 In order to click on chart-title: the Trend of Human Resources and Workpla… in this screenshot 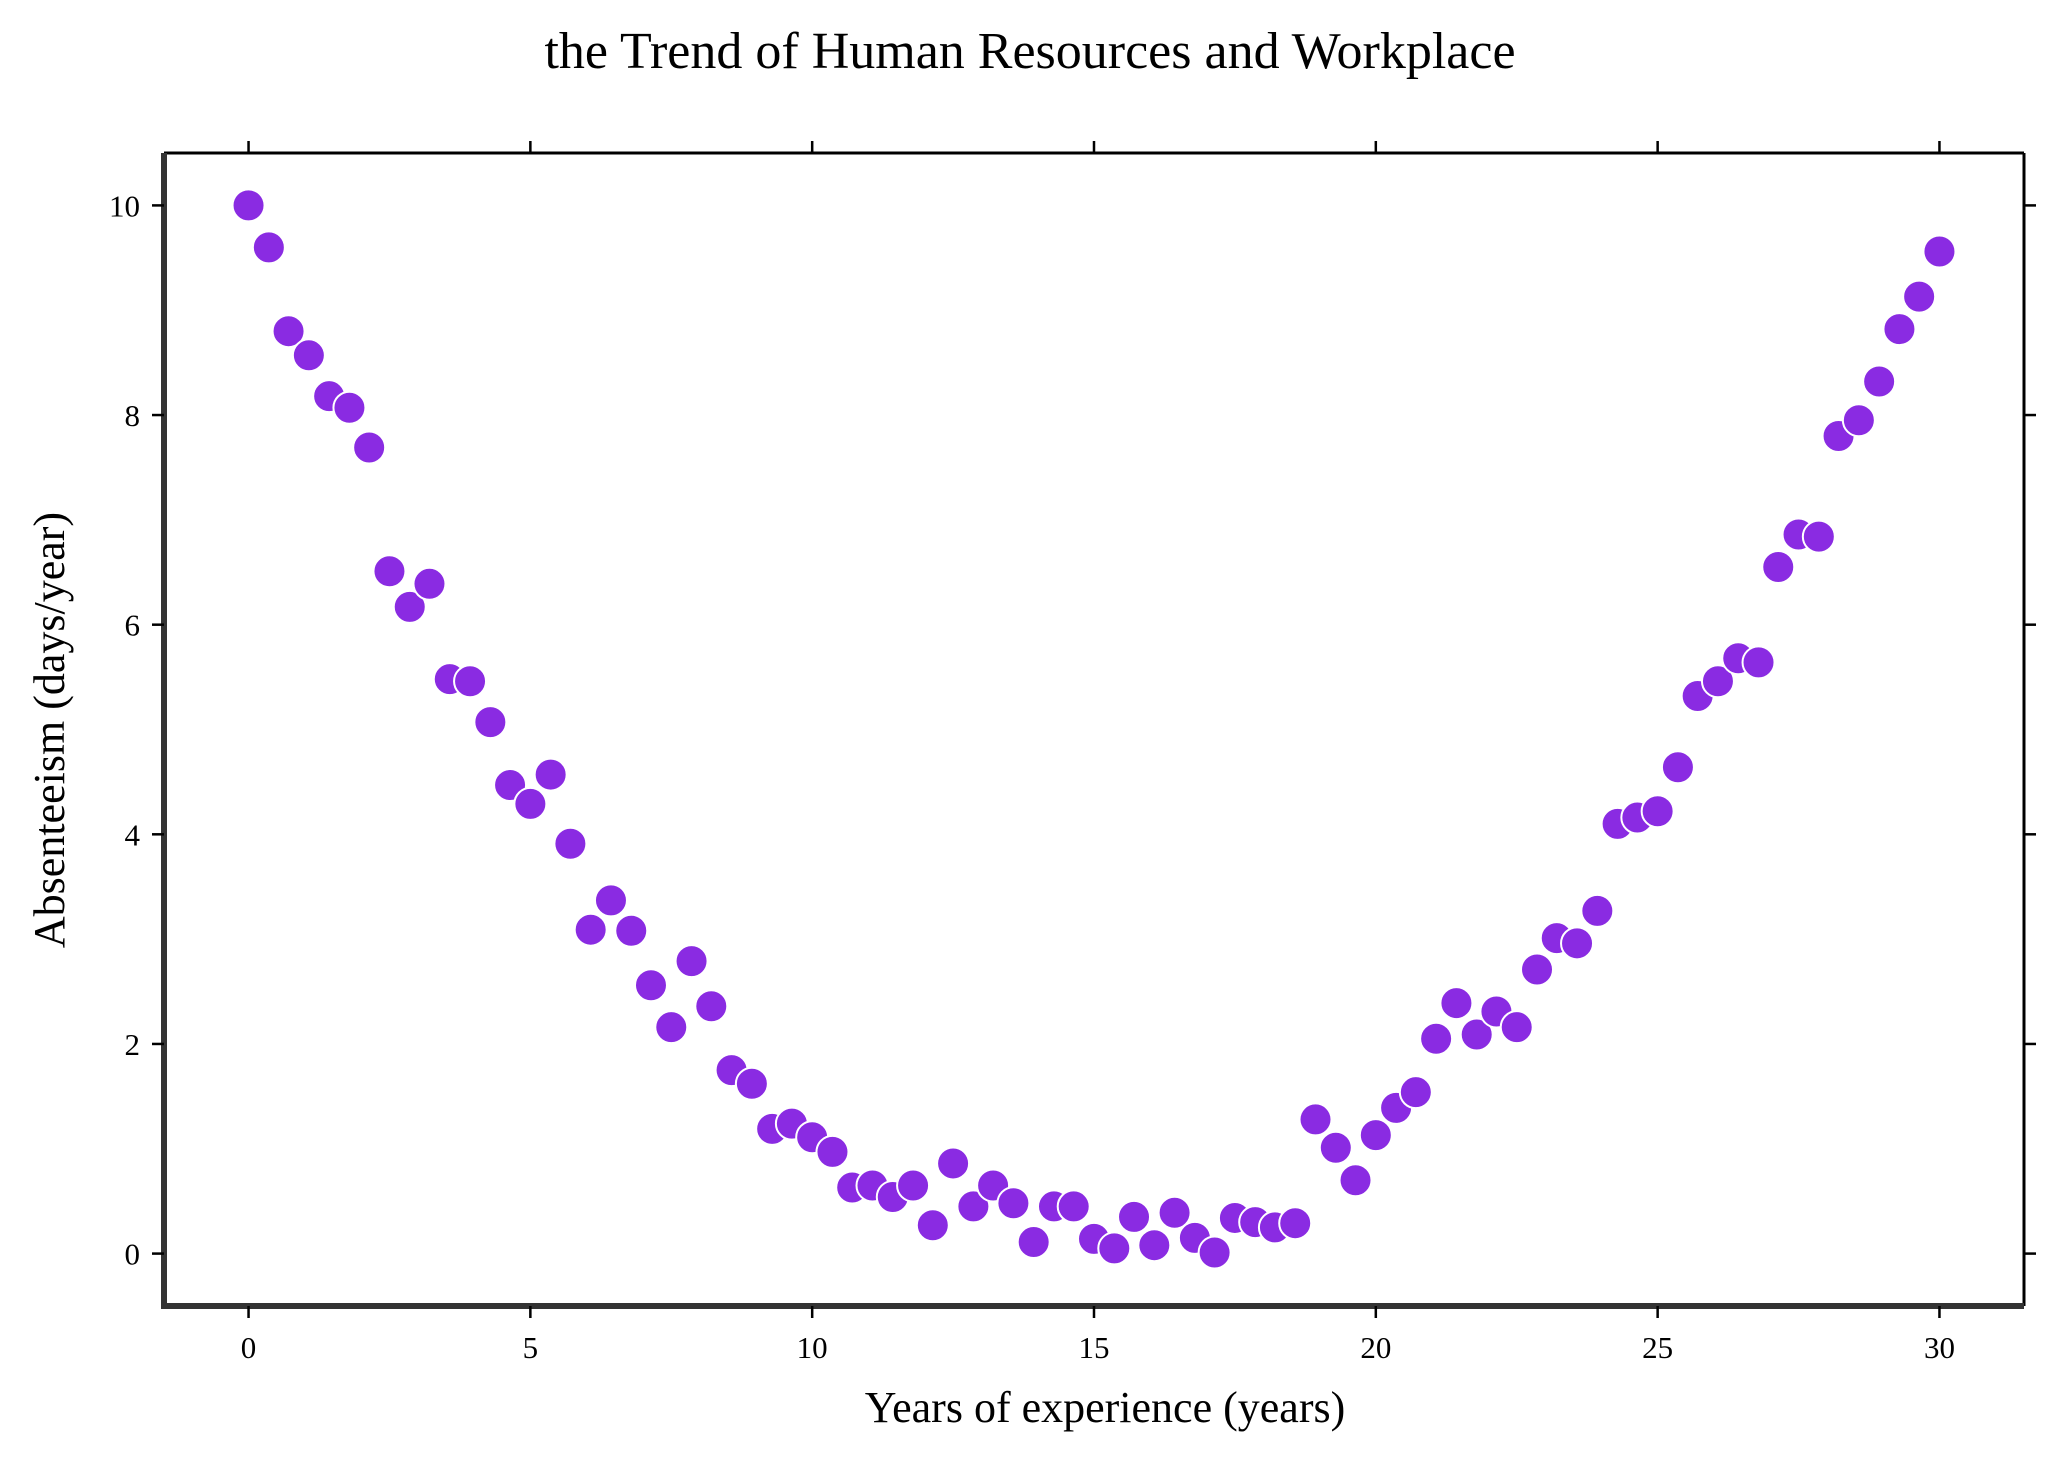, I will do `click(1029, 51)`.